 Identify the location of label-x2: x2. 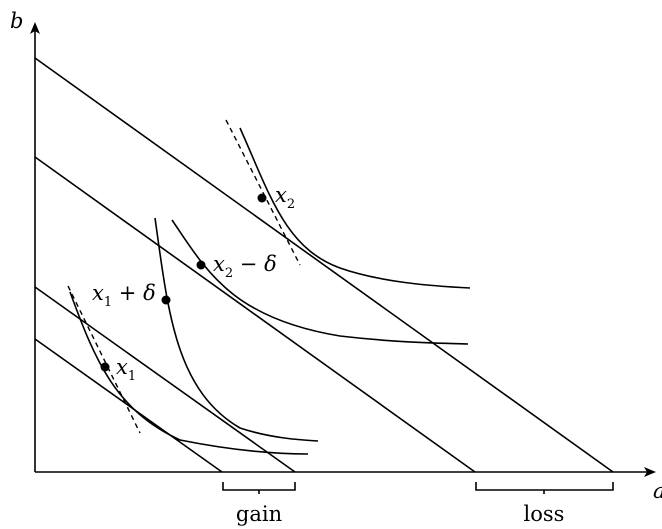
(285, 197).